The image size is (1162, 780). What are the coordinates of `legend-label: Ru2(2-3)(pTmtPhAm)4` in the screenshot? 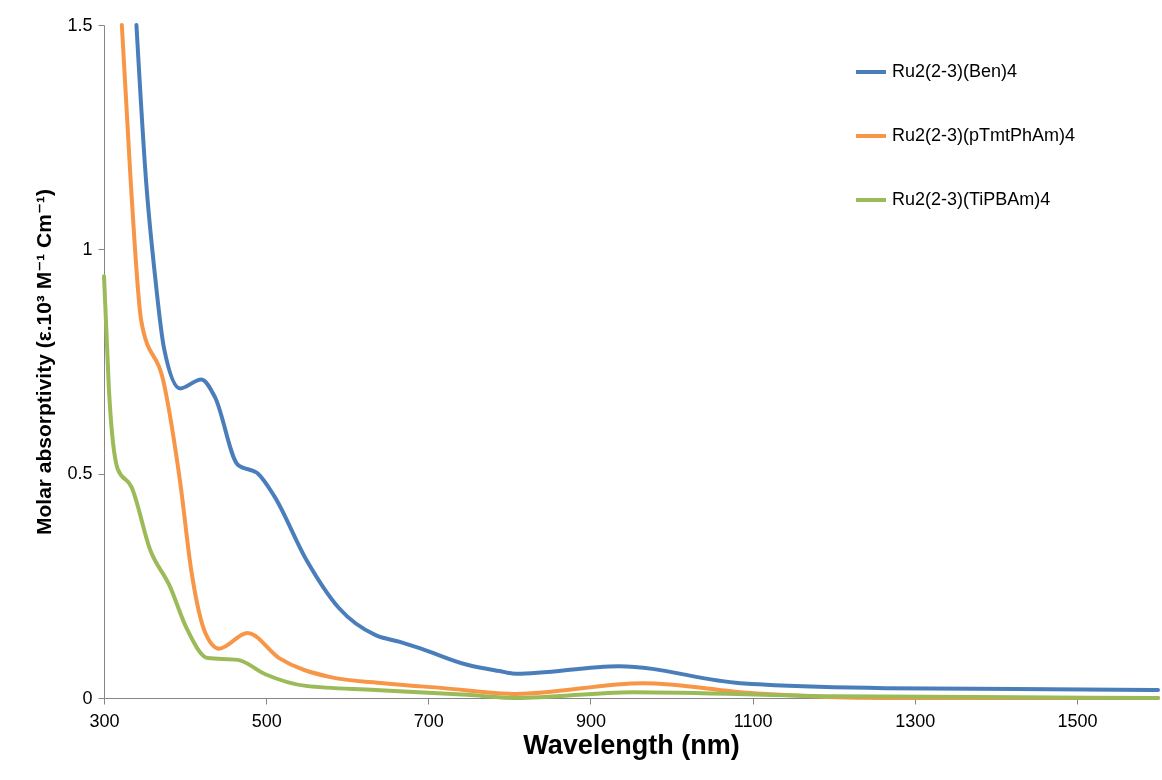 It's located at (984, 135).